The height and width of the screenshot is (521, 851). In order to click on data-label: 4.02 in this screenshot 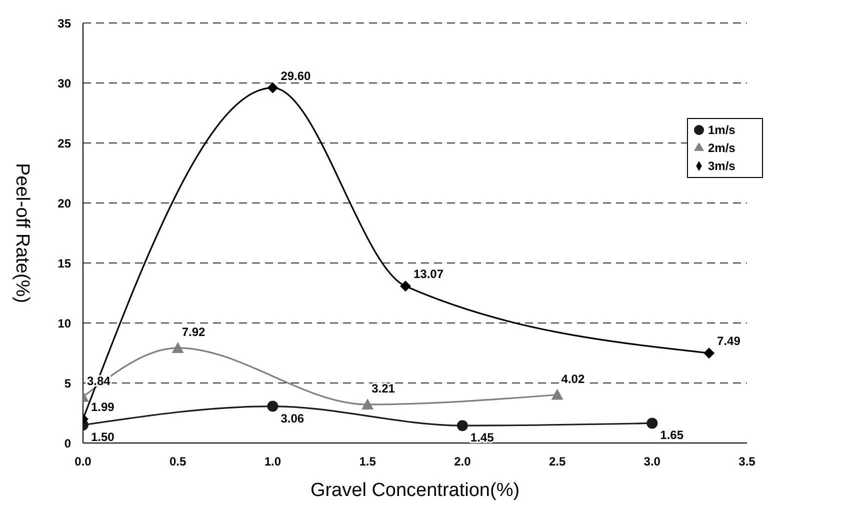, I will do `click(573, 379)`.